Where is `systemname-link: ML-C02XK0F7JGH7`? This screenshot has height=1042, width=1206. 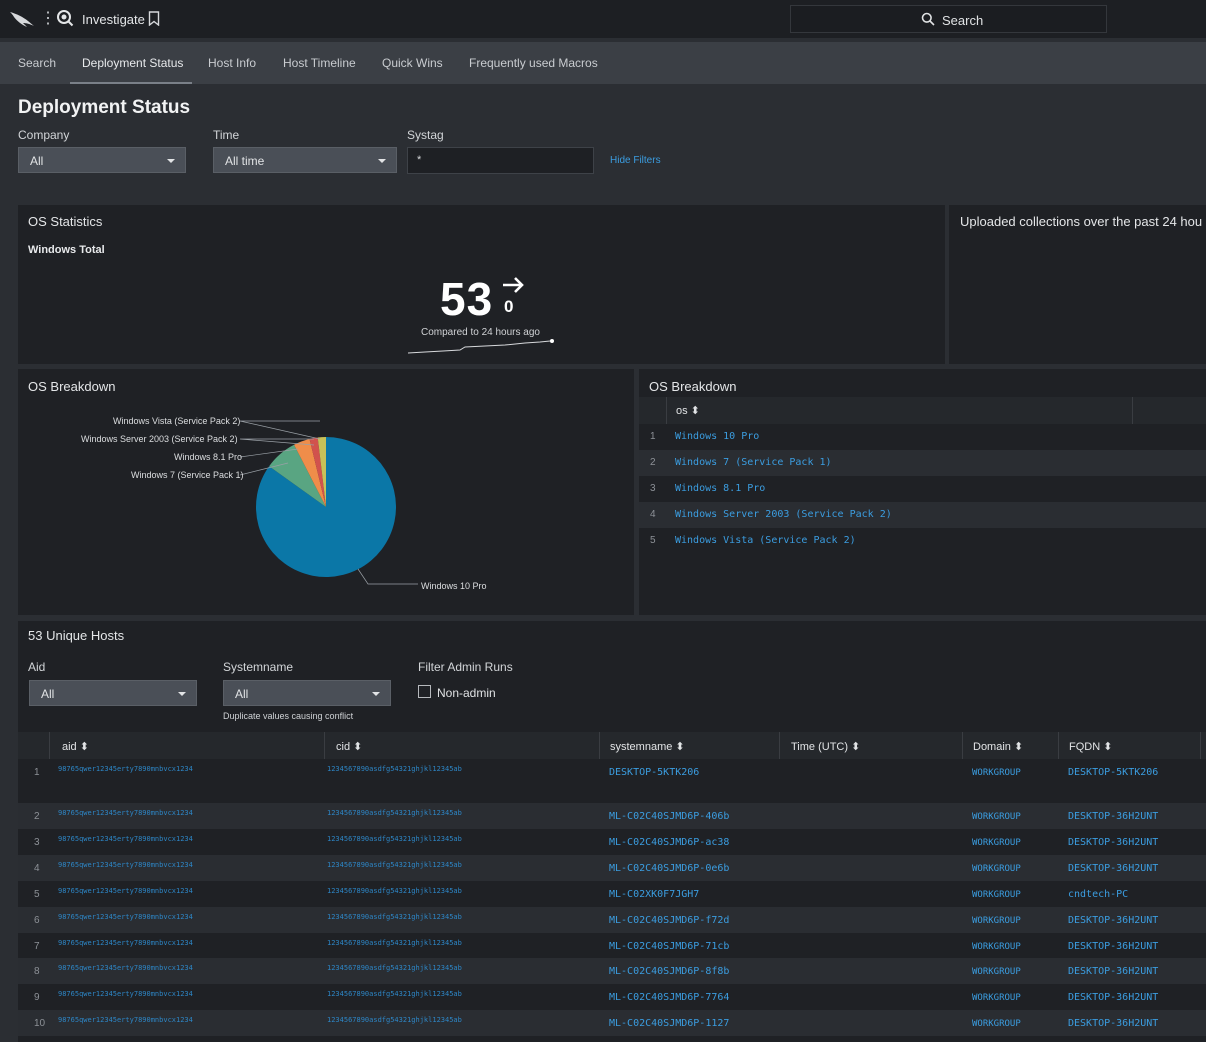 systemname-link: ML-C02XK0F7JGH7 is located at coordinates (654, 894).